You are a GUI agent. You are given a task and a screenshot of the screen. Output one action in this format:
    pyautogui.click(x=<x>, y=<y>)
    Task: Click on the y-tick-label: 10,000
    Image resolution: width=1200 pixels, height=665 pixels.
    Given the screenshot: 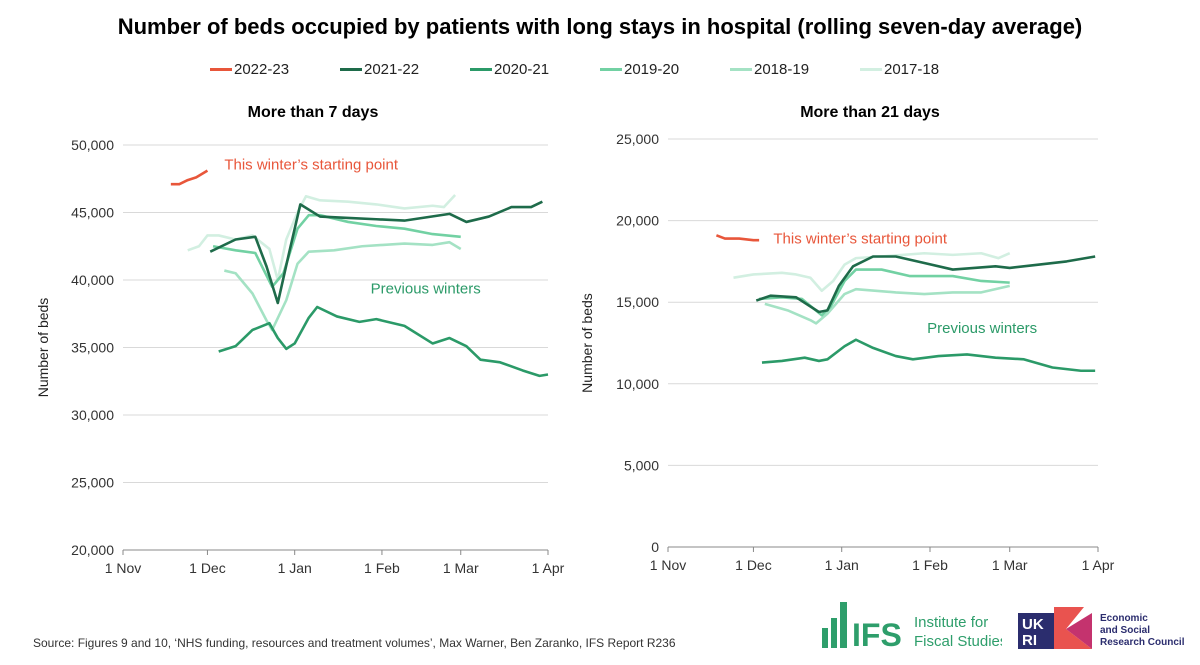 What is the action you would take?
    pyautogui.click(x=637, y=384)
    